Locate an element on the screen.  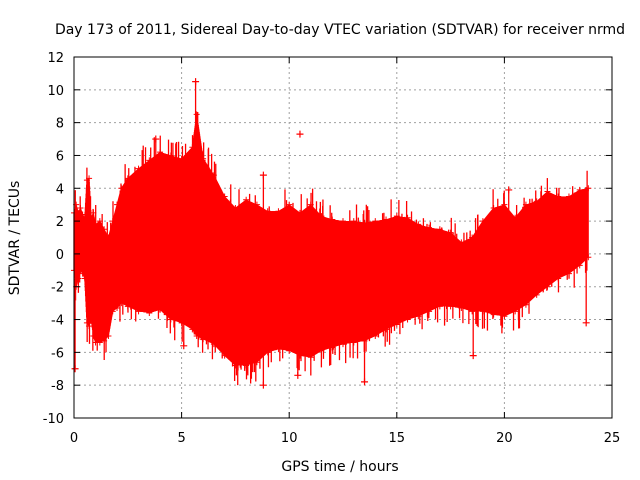
x-axis-label: GPS time / hours is located at coordinates (339, 467).